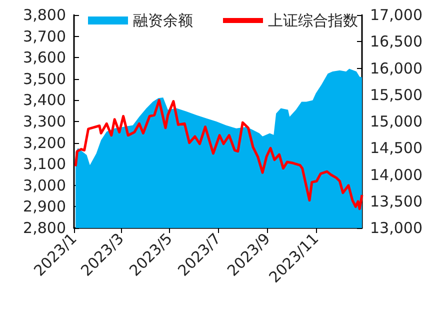 Image resolution: width=446 pixels, height=322 pixels. What do you see at coordinates (313, 21) in the screenshot?
I see `legend-label: 上证综合指数` at bounding box center [313, 21].